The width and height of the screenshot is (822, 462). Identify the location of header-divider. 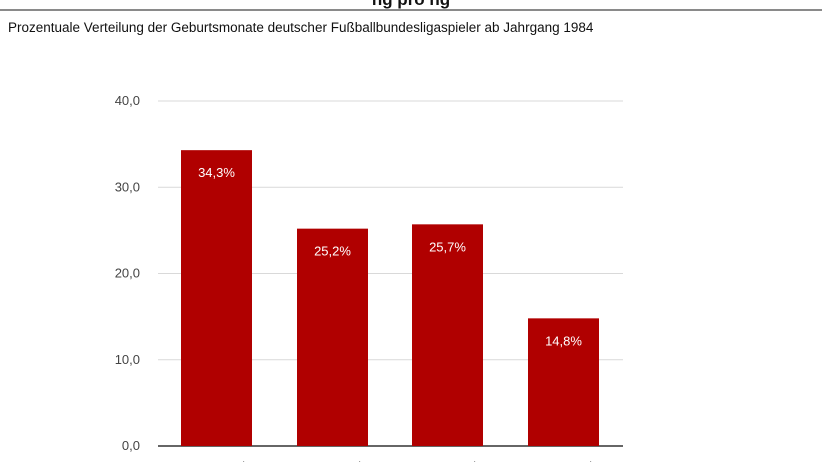
(411, 10).